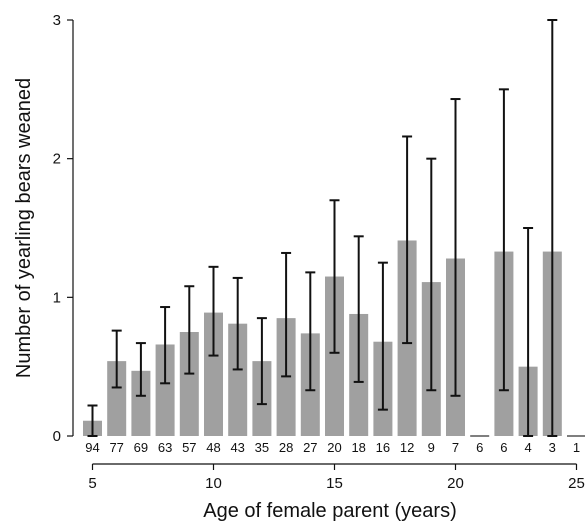 This screenshot has height=522, width=585. What do you see at coordinates (455, 447) in the screenshot?
I see `sample-size-label: 7` at bounding box center [455, 447].